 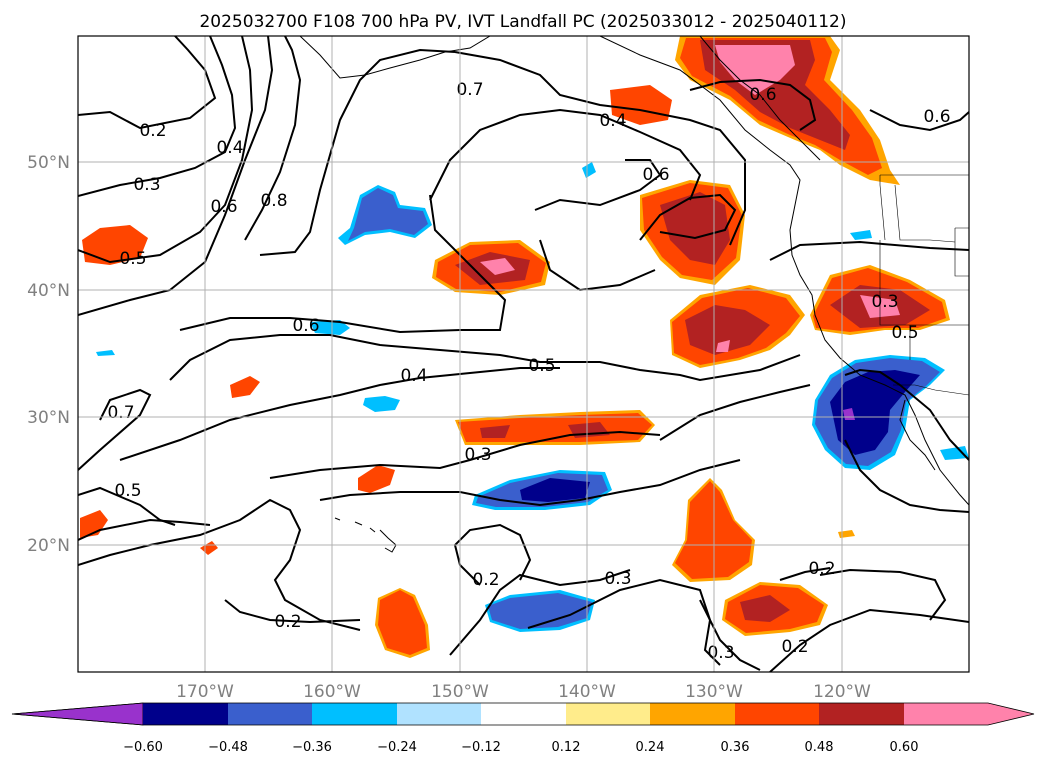 What do you see at coordinates (587, 692) in the screenshot?
I see `lon-label-140w: 140°W` at bounding box center [587, 692].